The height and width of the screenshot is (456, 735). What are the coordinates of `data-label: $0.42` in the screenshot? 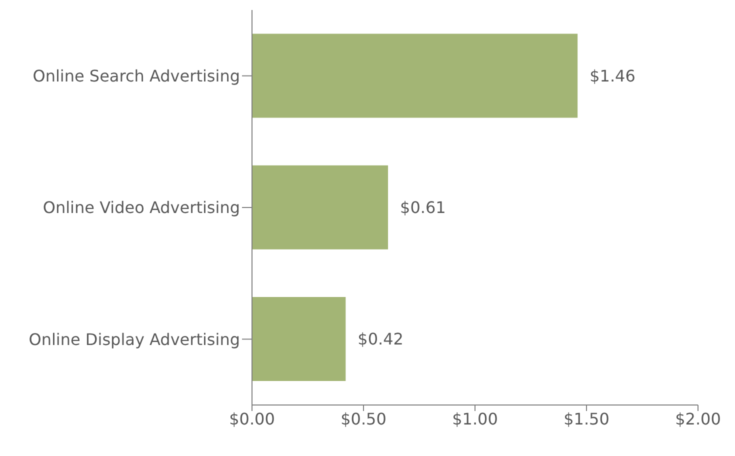 It's located at (381, 339).